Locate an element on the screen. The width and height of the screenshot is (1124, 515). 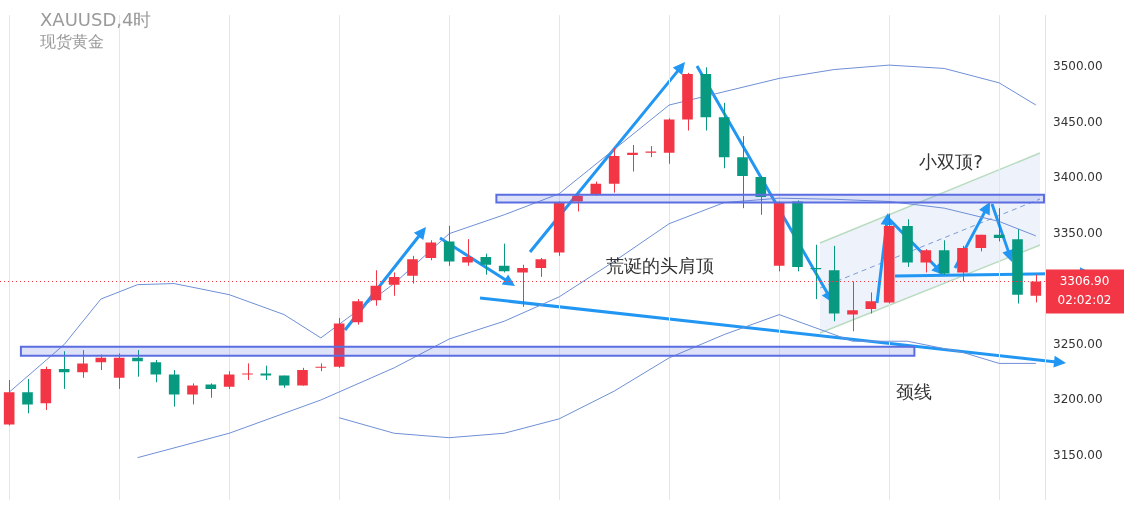
y-tick-label: 3450.00 is located at coordinates (1078, 121).